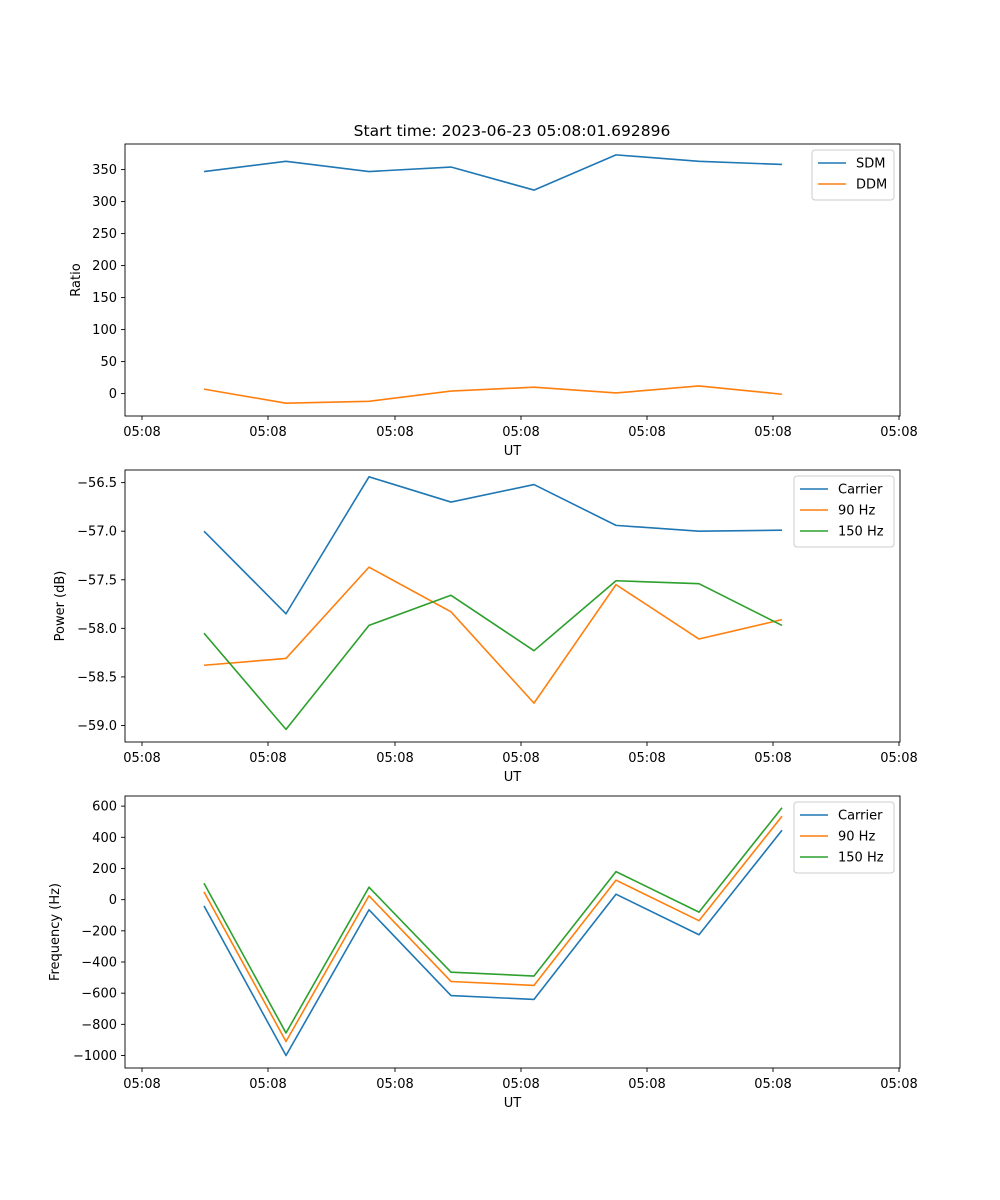 The width and height of the screenshot is (1000, 1200). What do you see at coordinates (99, 931) in the screenshot?
I see `y-tick-label: −200` at bounding box center [99, 931].